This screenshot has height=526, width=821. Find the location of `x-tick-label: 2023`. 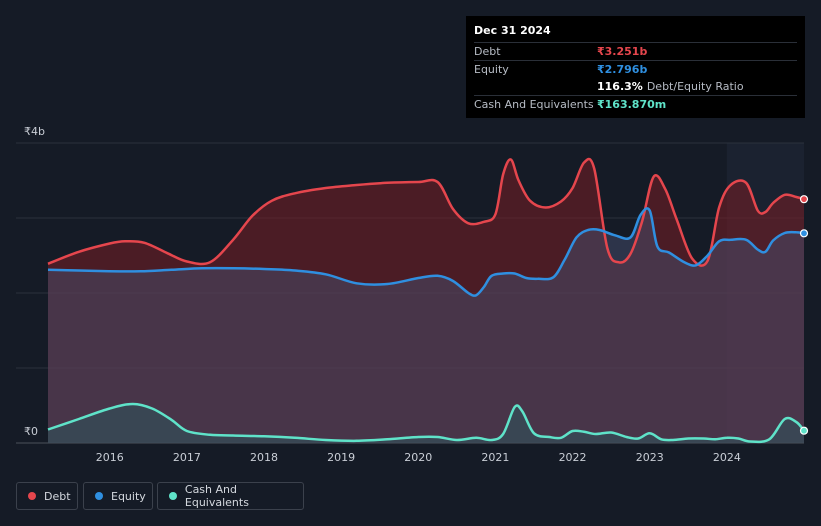

x-tick-label: 2023 is located at coordinates (650, 457).